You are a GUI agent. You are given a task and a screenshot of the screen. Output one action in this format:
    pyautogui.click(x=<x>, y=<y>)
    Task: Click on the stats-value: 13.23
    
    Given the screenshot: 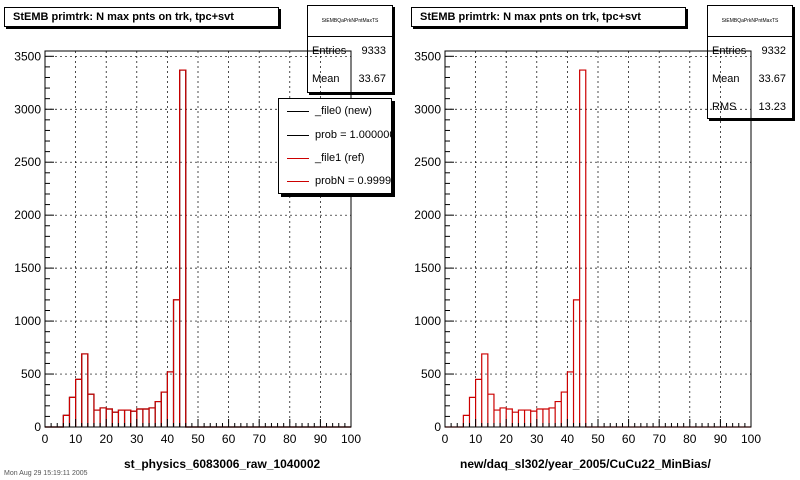 What is the action you would take?
    pyautogui.click(x=772, y=107)
    